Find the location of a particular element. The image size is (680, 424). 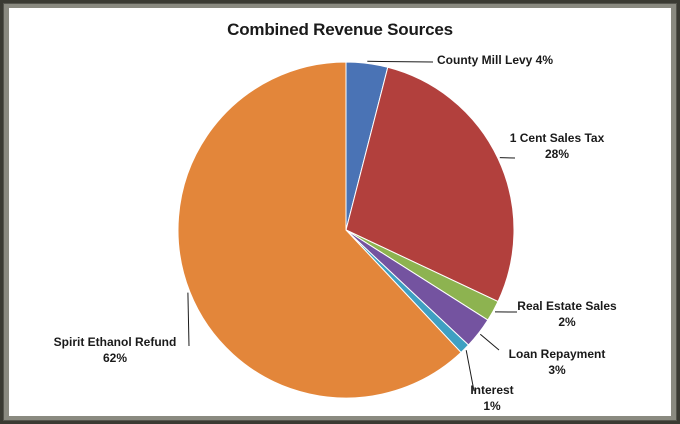

slice-label-percent: 62% is located at coordinates (115, 358).